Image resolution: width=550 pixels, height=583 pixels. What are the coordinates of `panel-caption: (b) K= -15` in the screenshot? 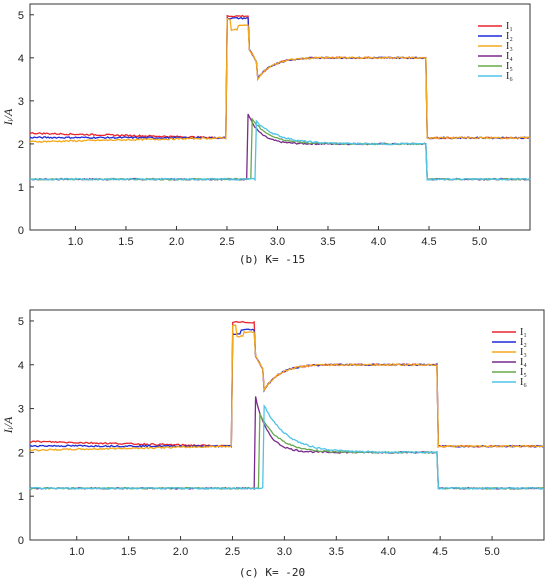 It's located at (272, 259).